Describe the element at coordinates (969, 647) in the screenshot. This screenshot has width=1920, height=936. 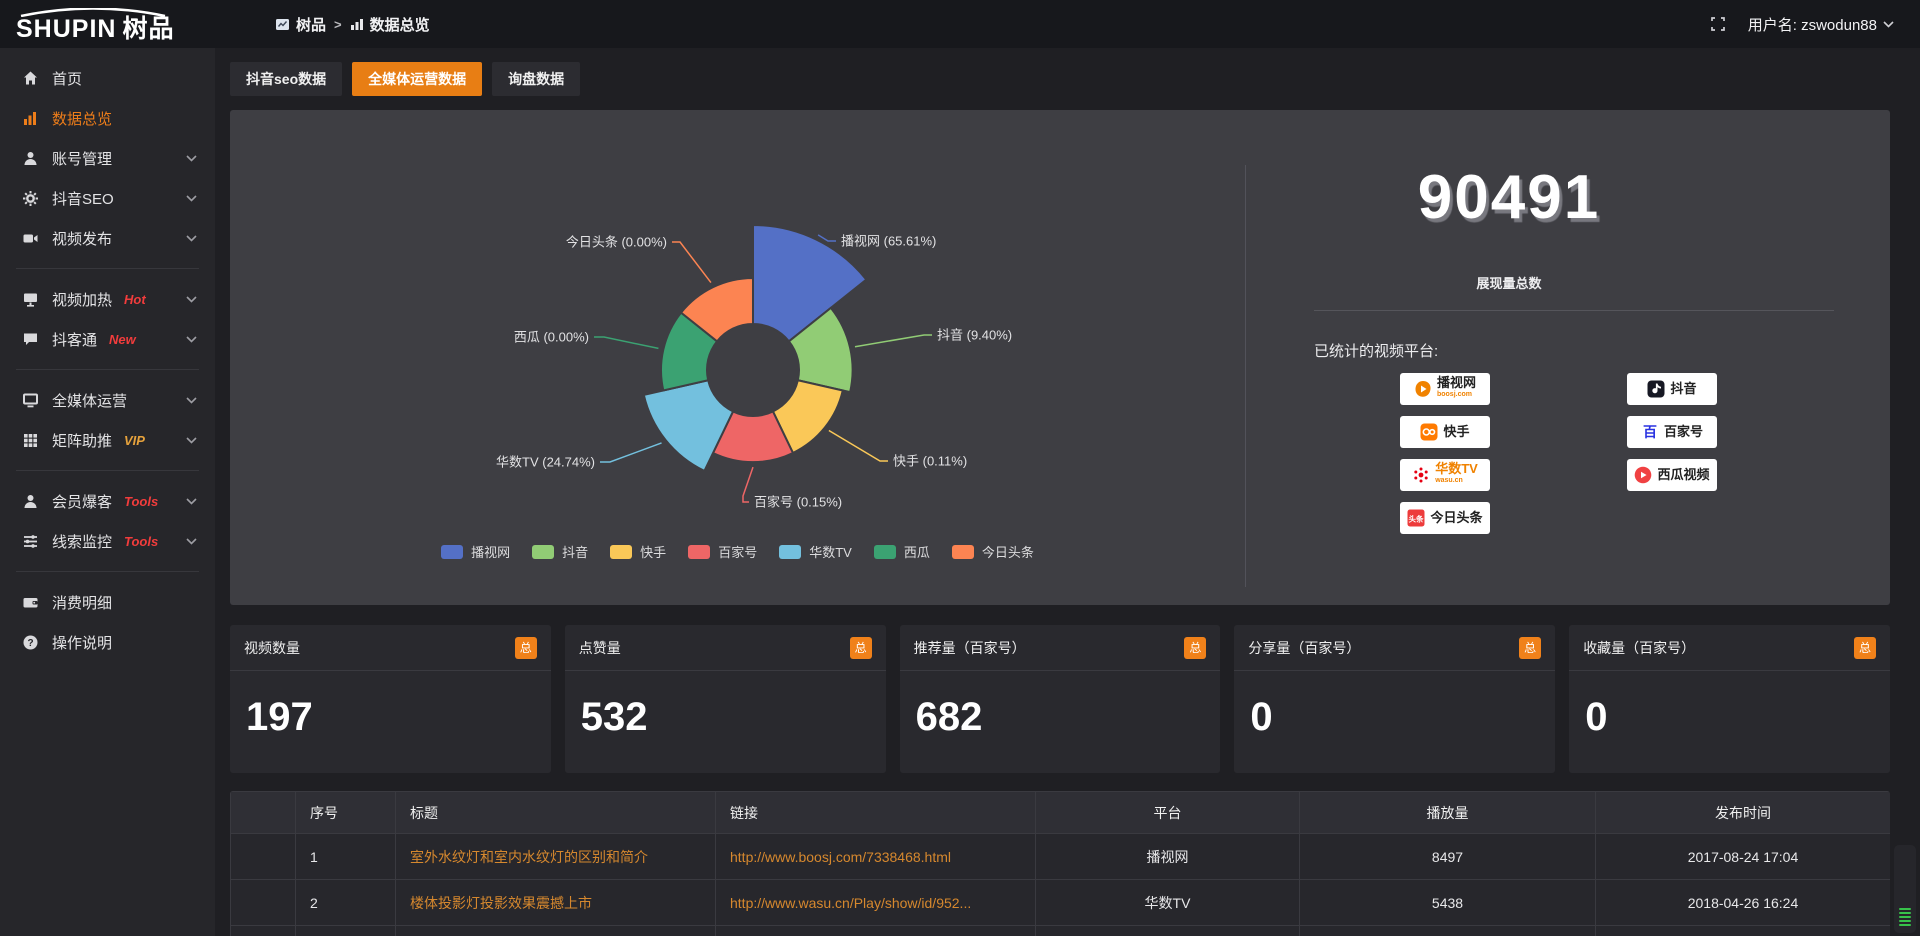
I see `stat-card-title: 推荐量（百家号）` at that location.